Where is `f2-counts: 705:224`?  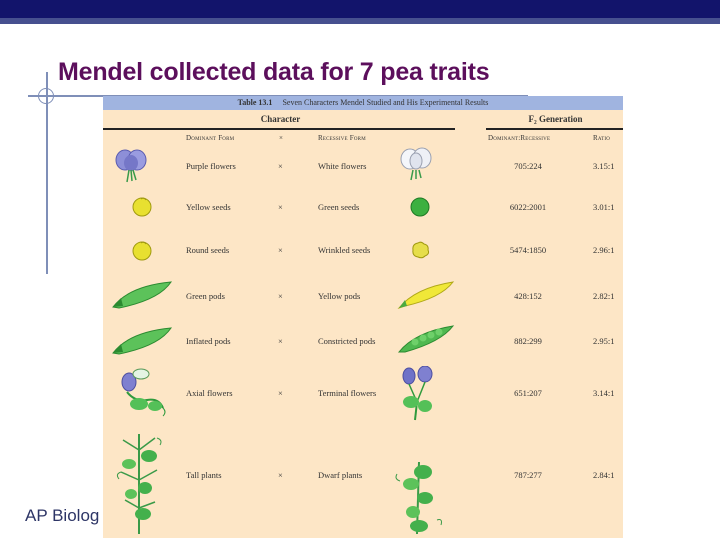 f2-counts: 705:224 is located at coordinates (528, 166).